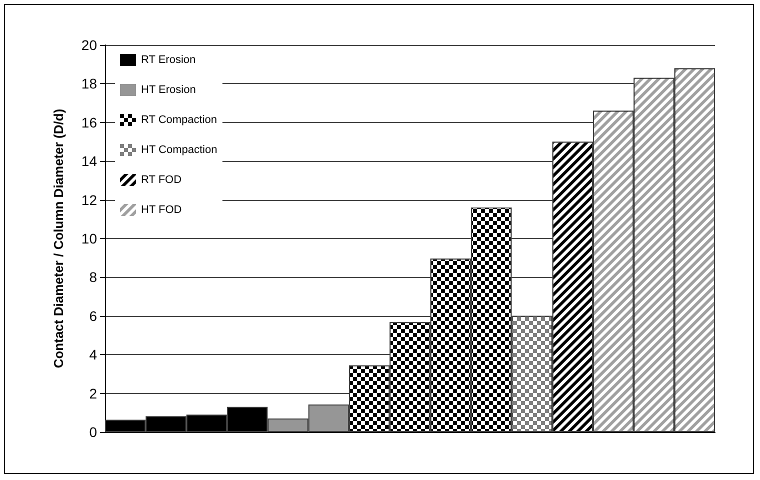 This screenshot has width=760, height=480. Describe the element at coordinates (161, 210) in the screenshot. I see `legend-label: HT FOD` at that location.